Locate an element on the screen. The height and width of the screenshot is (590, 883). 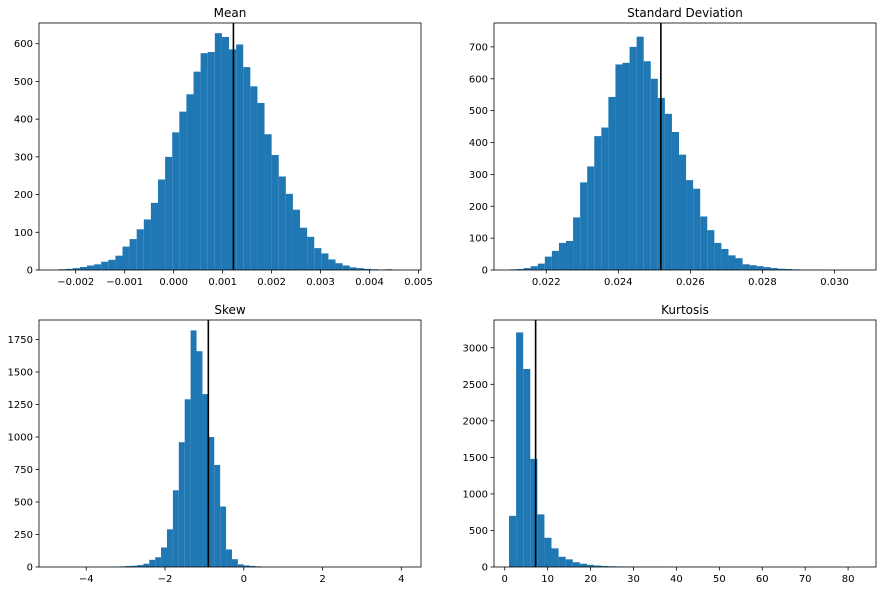
x-tick-label: −0.002 is located at coordinates (75, 282).